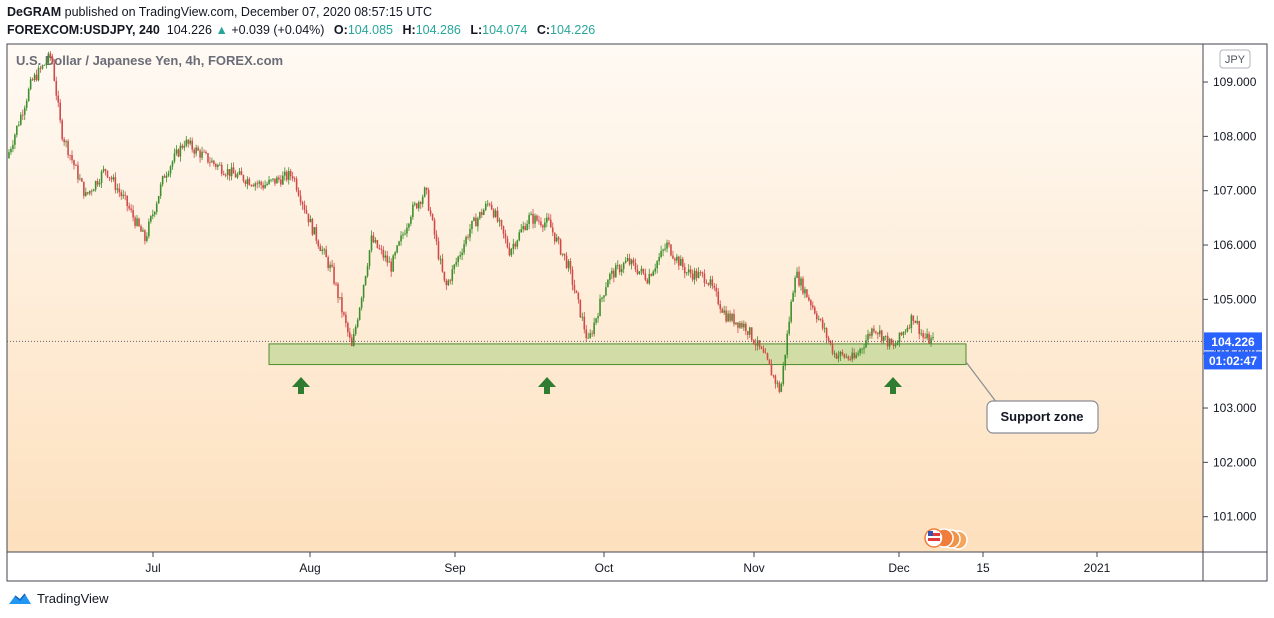 Image resolution: width=1274 pixels, height=618 pixels. What do you see at coordinates (34, 12) in the screenshot?
I see `publisher-name: DeGRAM` at bounding box center [34, 12].